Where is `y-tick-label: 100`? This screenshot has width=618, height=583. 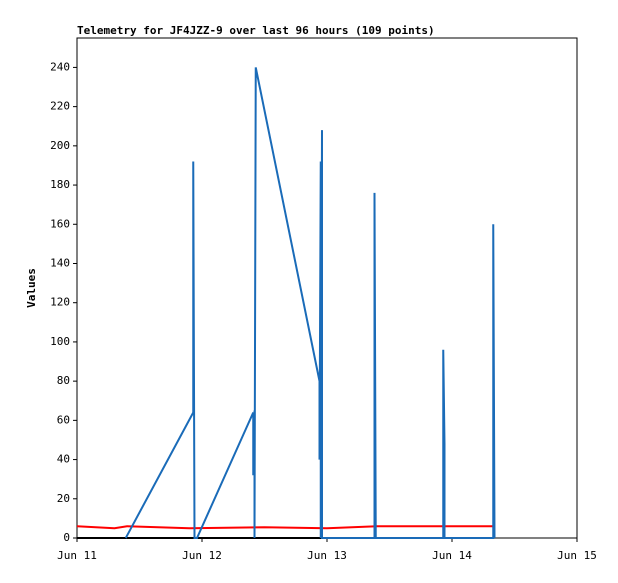
y-tick-label: 100 is located at coordinates (60, 341).